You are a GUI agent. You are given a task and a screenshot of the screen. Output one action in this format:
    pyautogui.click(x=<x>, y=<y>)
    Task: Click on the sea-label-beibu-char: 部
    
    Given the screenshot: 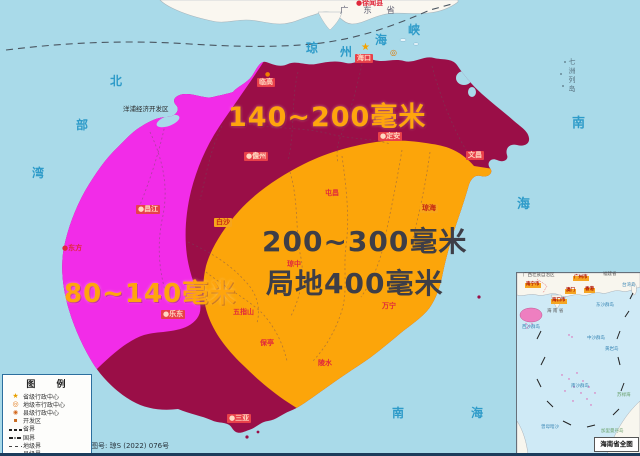 What is the action you would take?
    pyautogui.click(x=82, y=125)
    